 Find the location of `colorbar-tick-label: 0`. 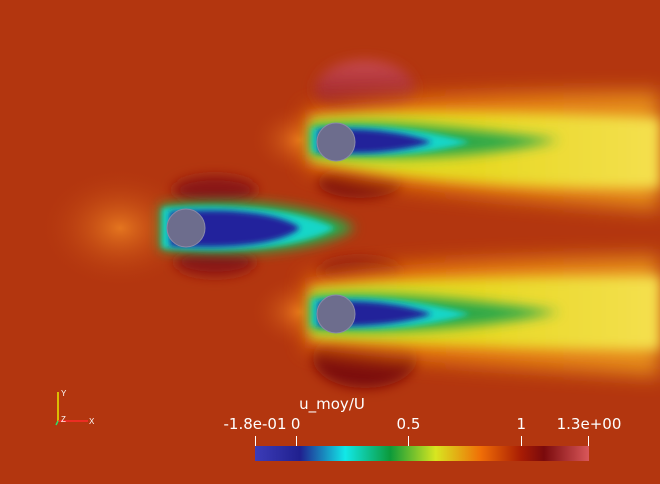

colorbar-tick-label: 0 is located at coordinates (295, 424).